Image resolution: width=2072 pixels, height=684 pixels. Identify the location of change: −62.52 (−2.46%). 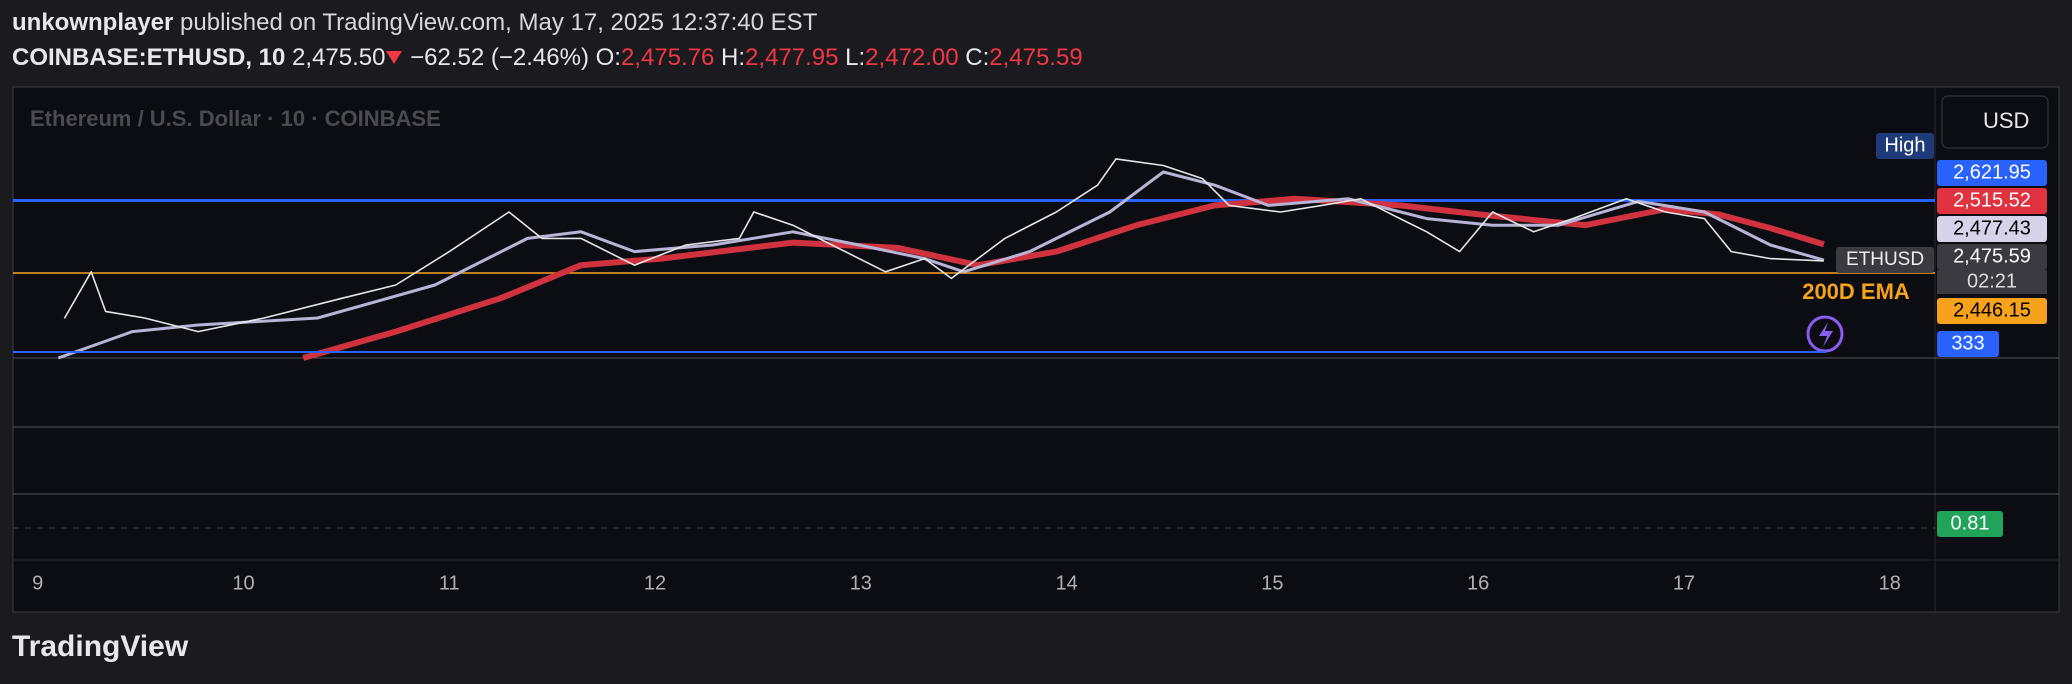
(499, 57).